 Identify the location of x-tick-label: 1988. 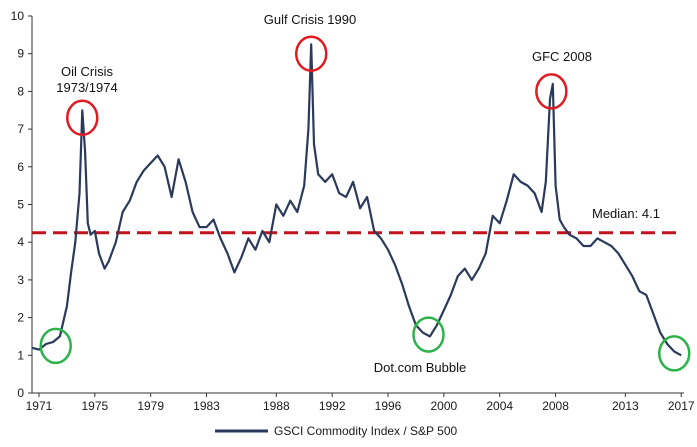
(276, 406).